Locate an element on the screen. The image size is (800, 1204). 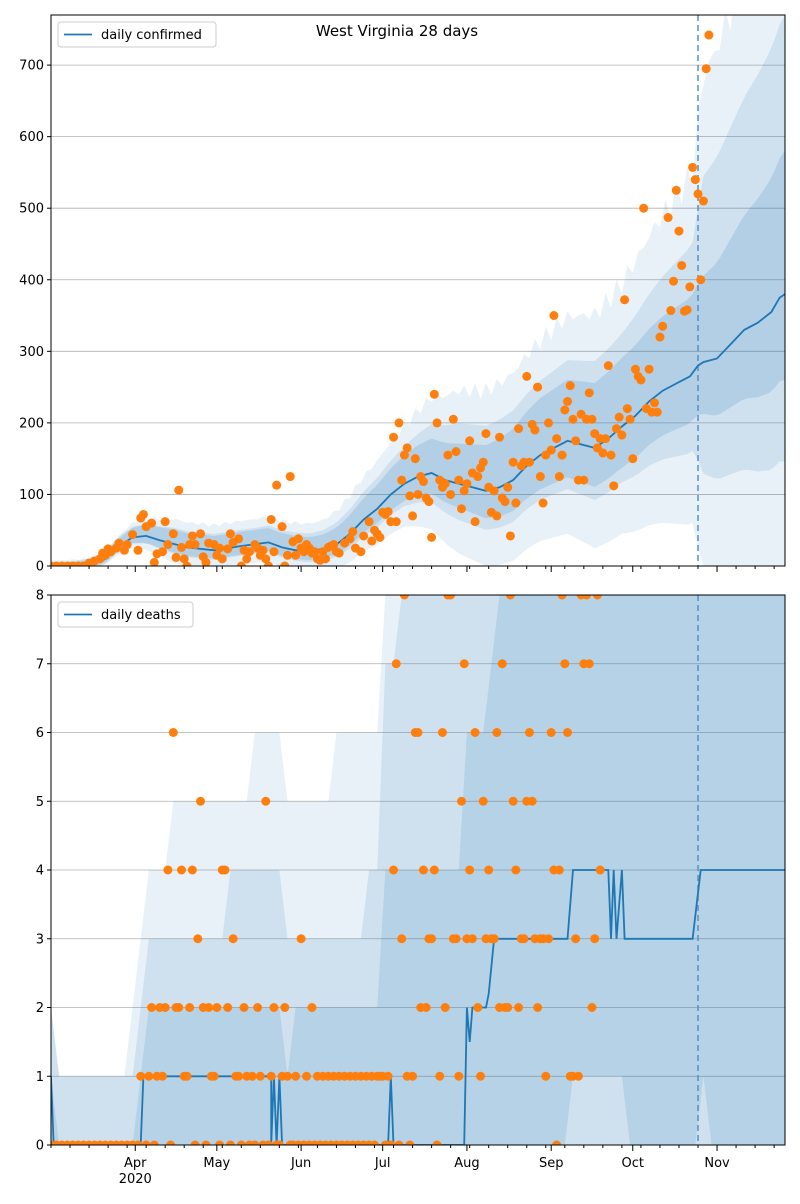
legend-label: daily deaths is located at coordinates (141, 615).